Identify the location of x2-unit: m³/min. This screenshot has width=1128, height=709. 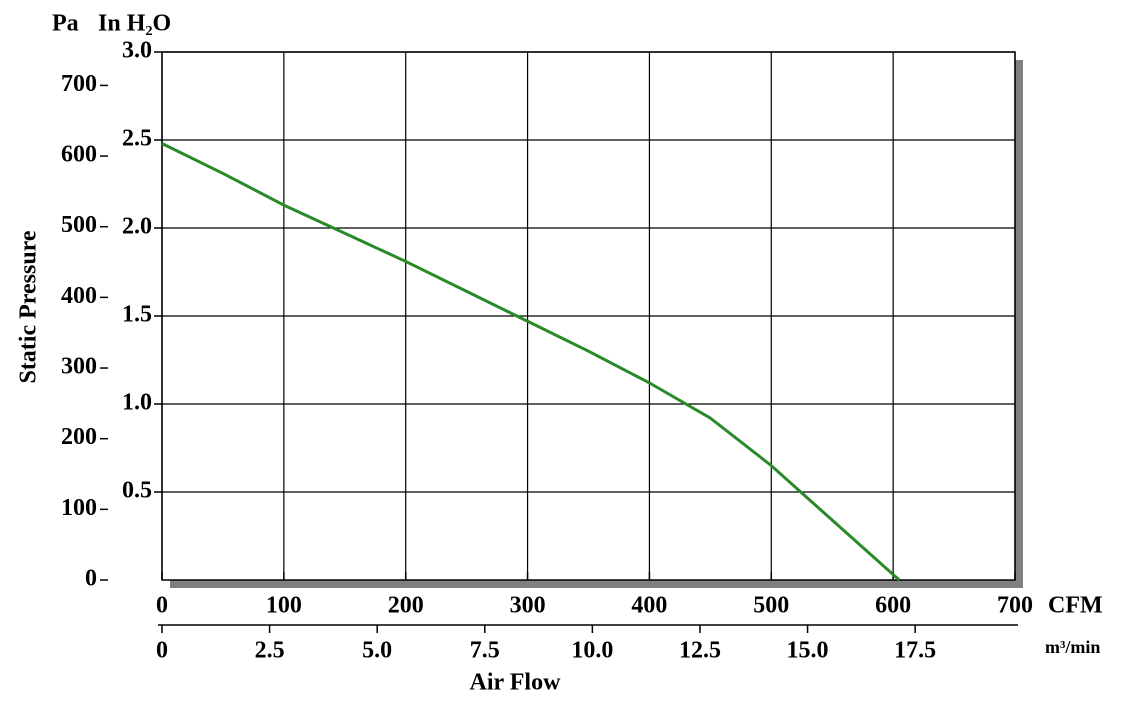
(1072, 647).